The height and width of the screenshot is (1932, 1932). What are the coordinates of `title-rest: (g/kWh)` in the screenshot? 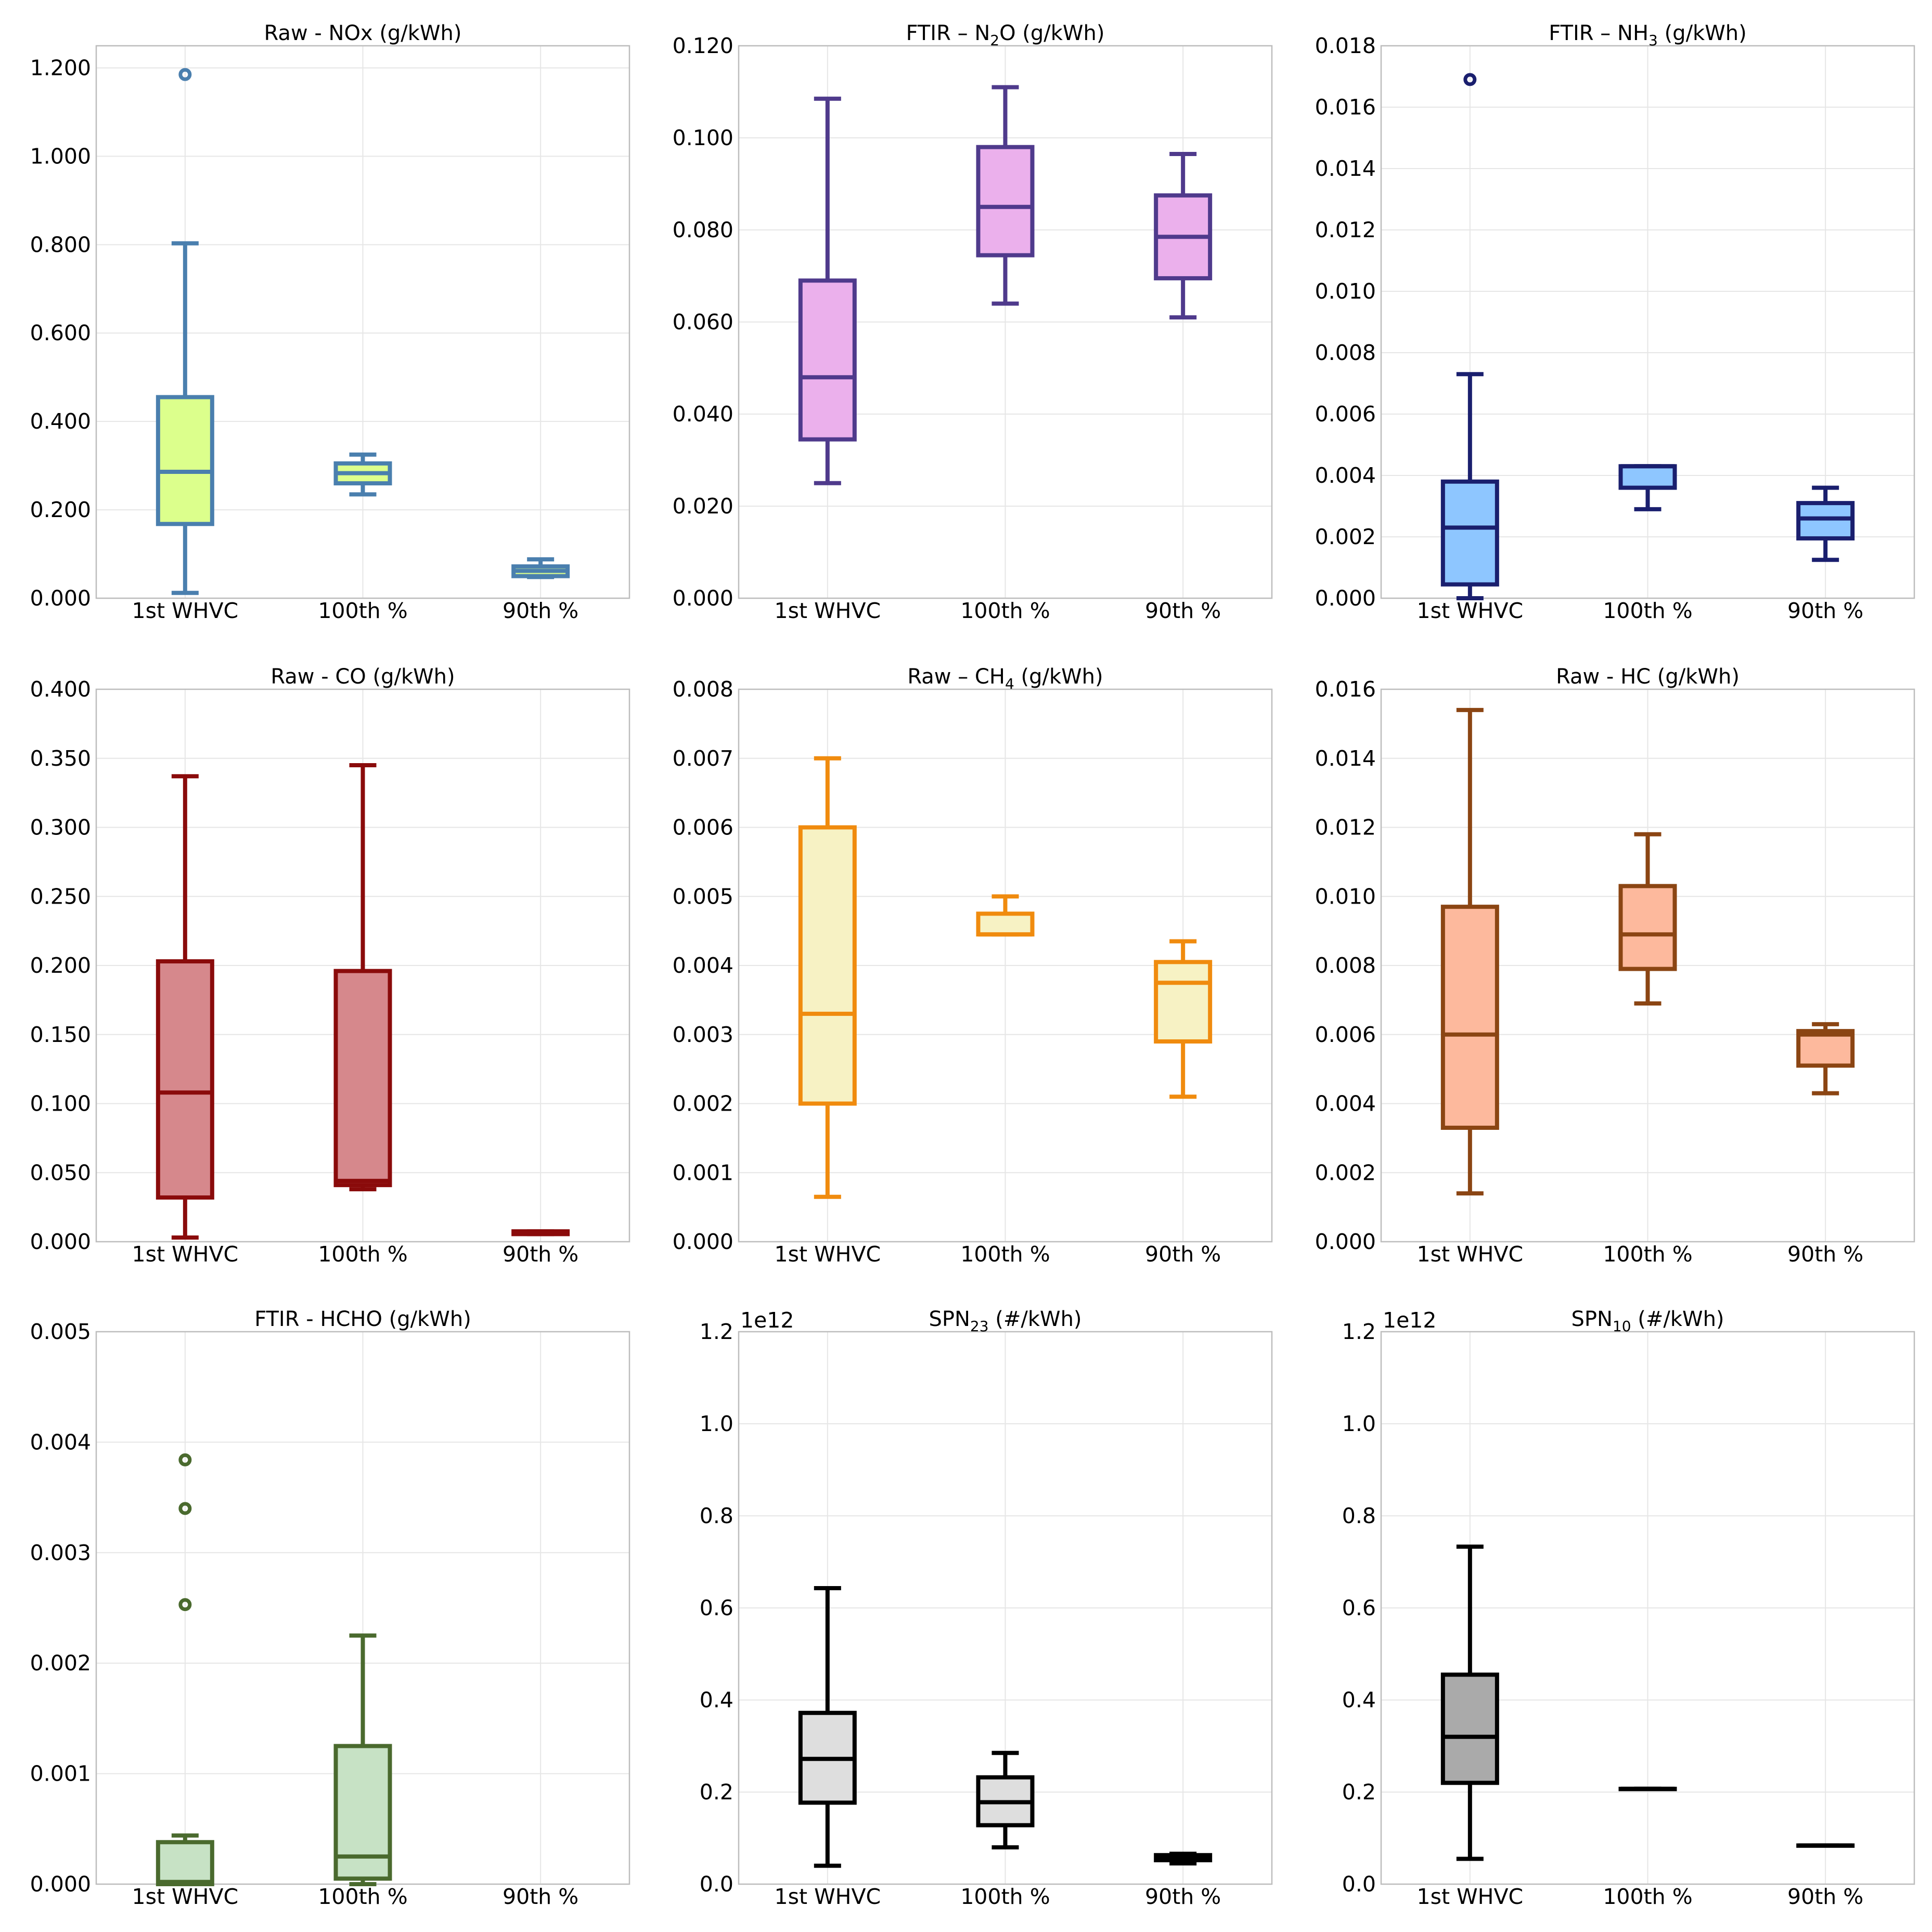 It's located at (1058, 677).